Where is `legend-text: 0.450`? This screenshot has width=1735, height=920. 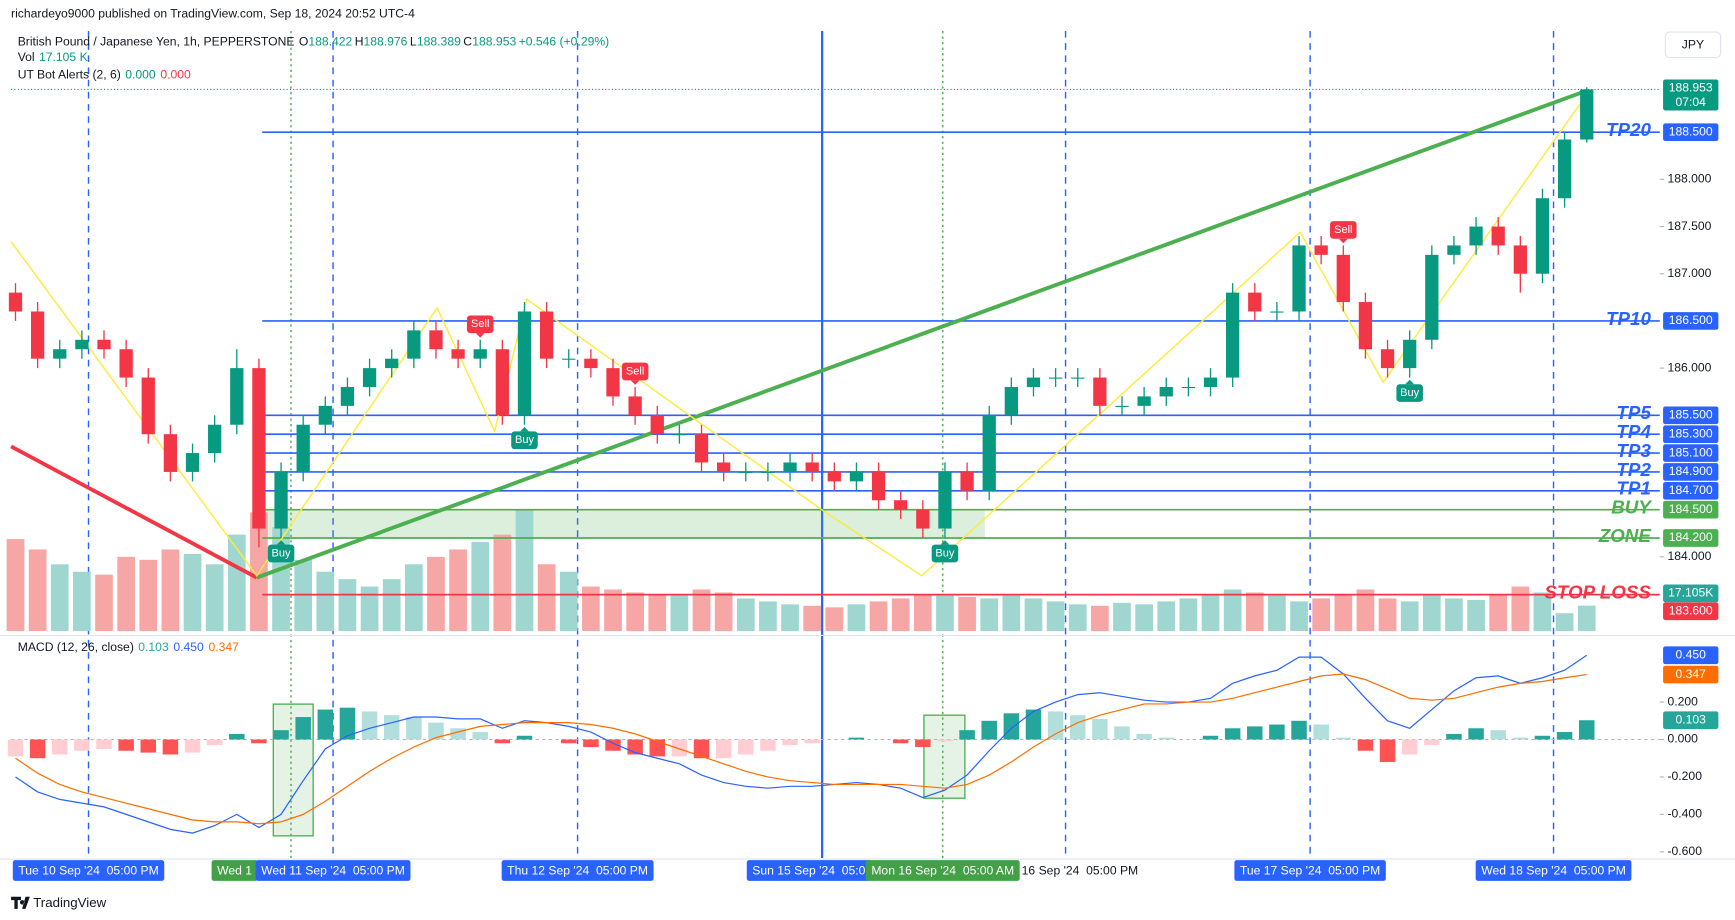
legend-text: 0.450 is located at coordinates (188, 647).